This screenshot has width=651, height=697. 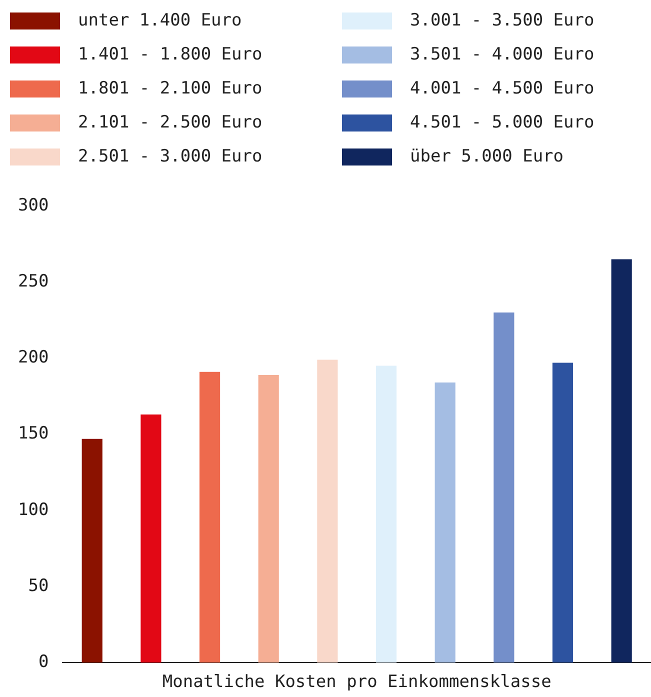 I want to click on legend-label: 3.001 - 3.500 Euro, so click(x=502, y=20).